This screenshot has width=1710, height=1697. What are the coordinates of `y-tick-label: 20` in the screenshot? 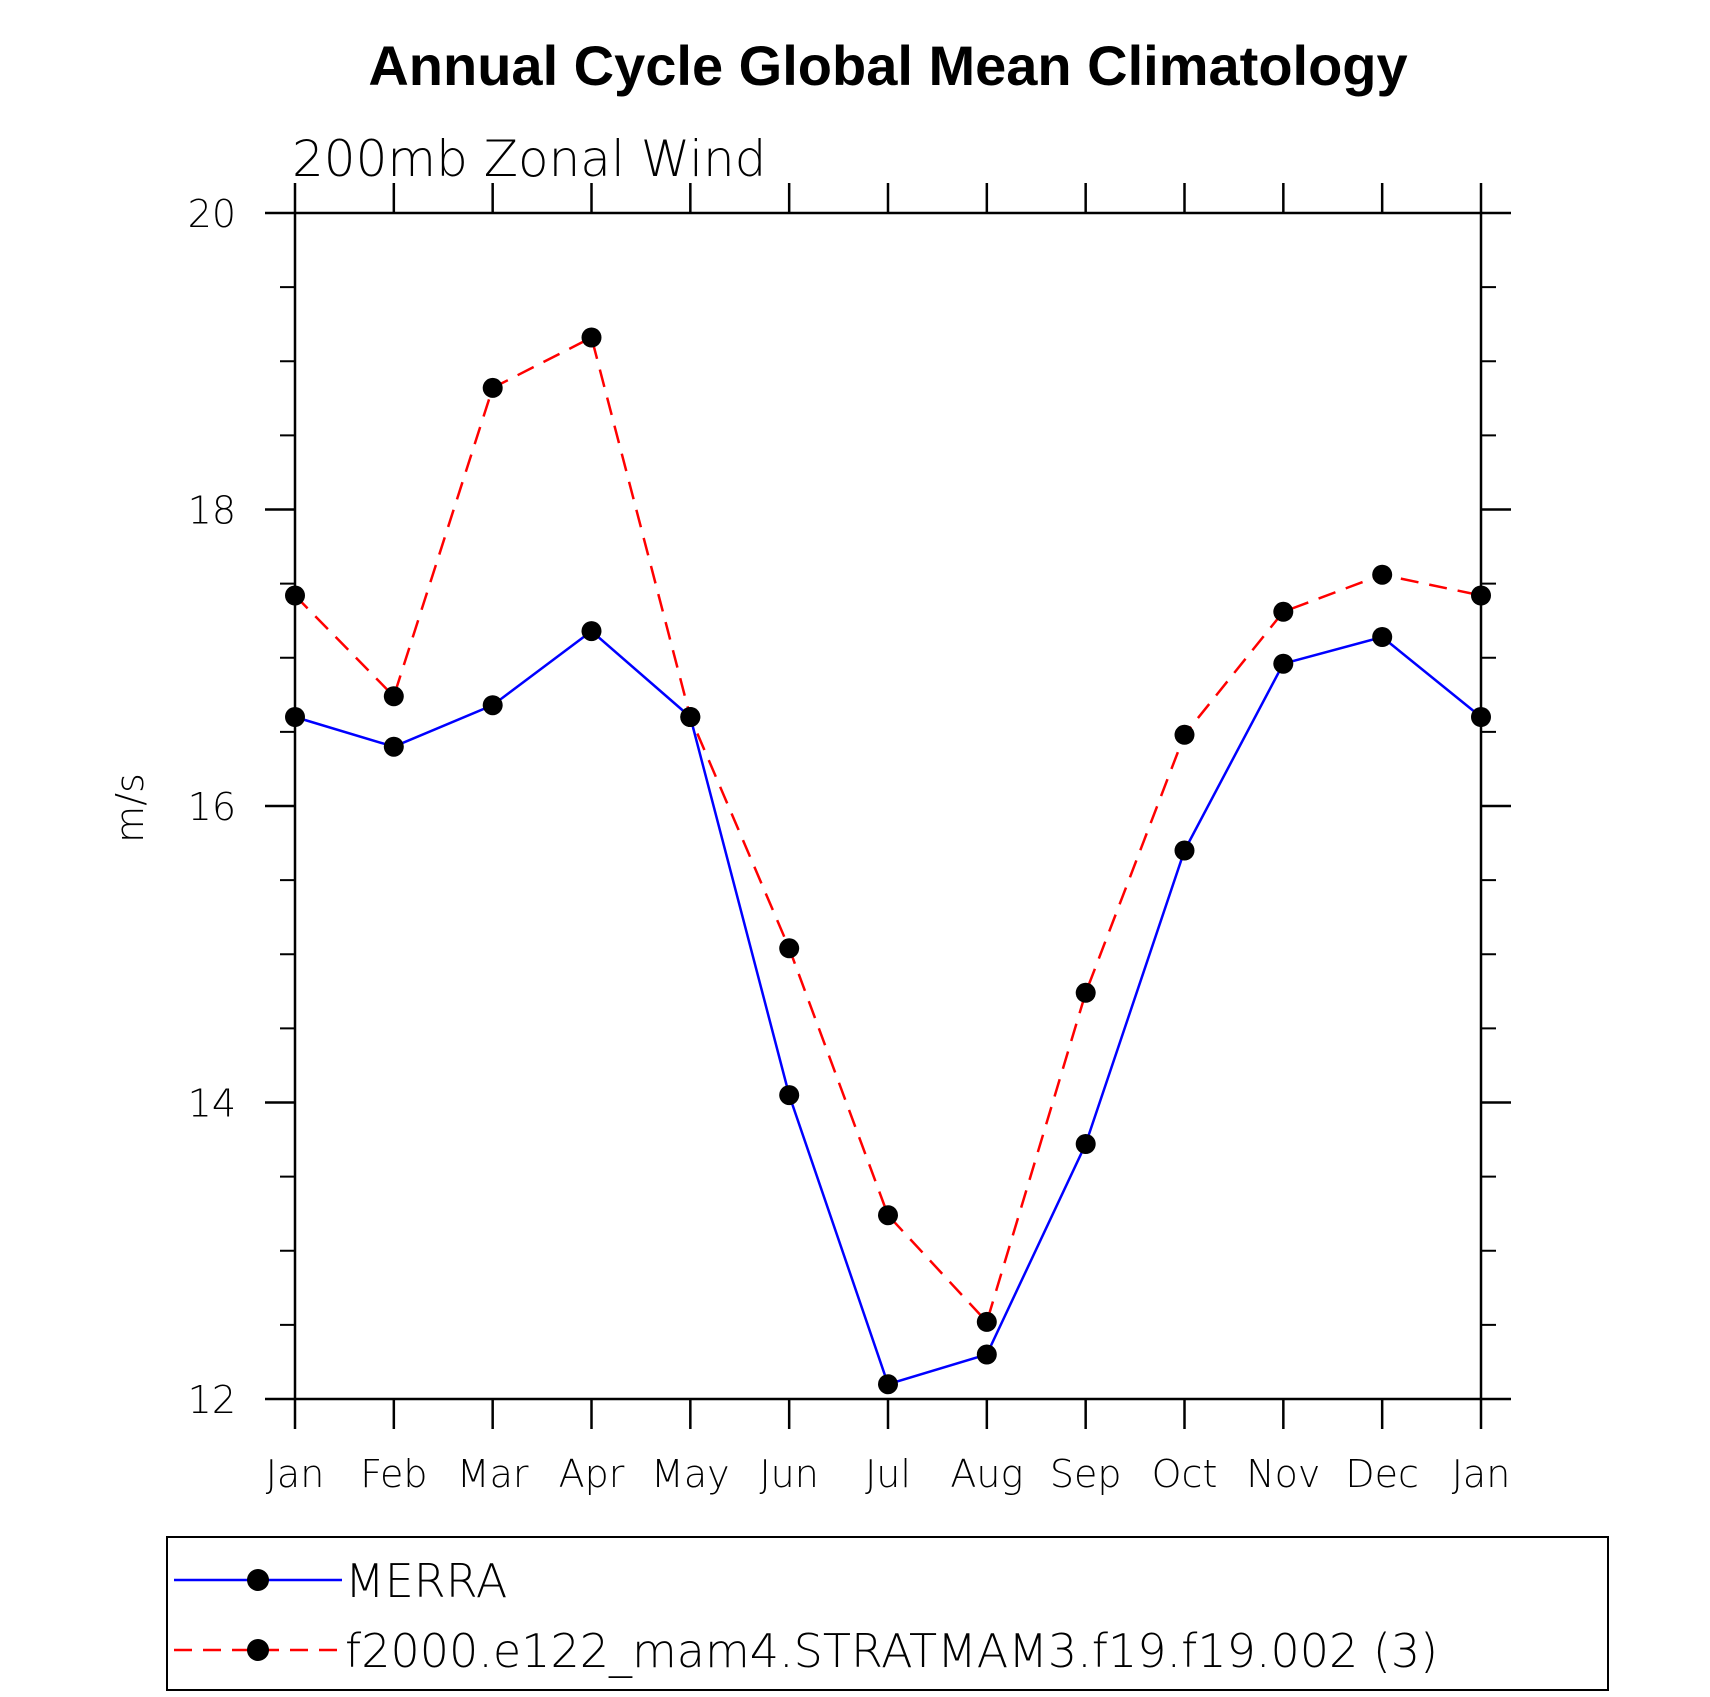 It's located at (212, 214).